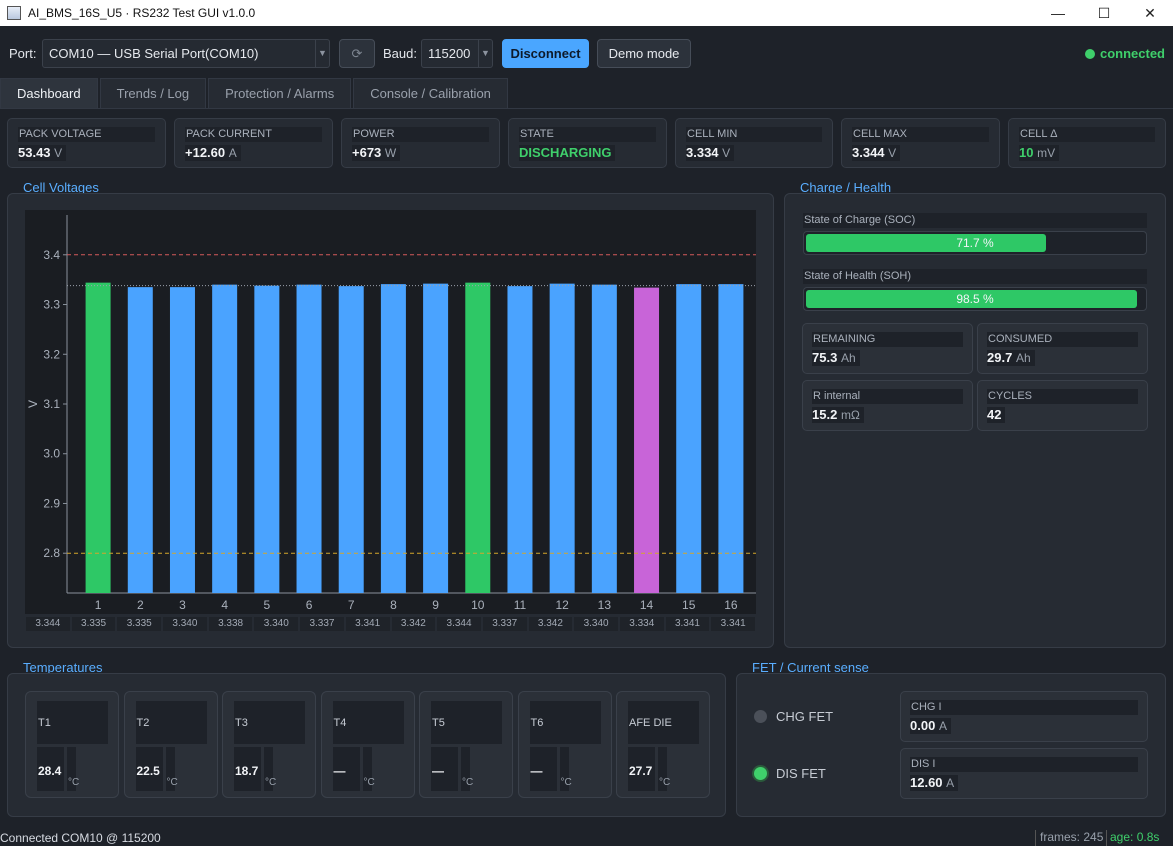 The width and height of the screenshot is (1173, 846). I want to click on cell-voltage-readout: 3.344, so click(48, 624).